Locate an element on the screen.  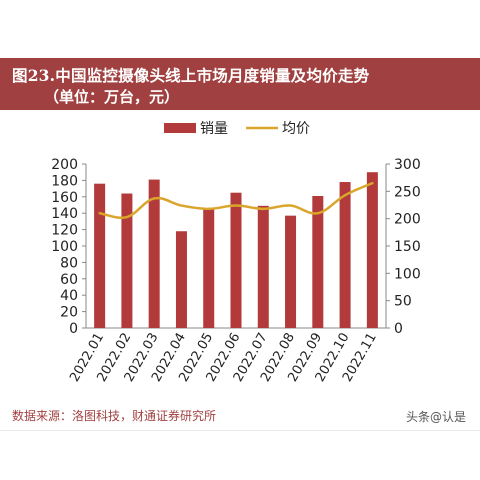
left-tick-label: 180 is located at coordinates (64, 181).